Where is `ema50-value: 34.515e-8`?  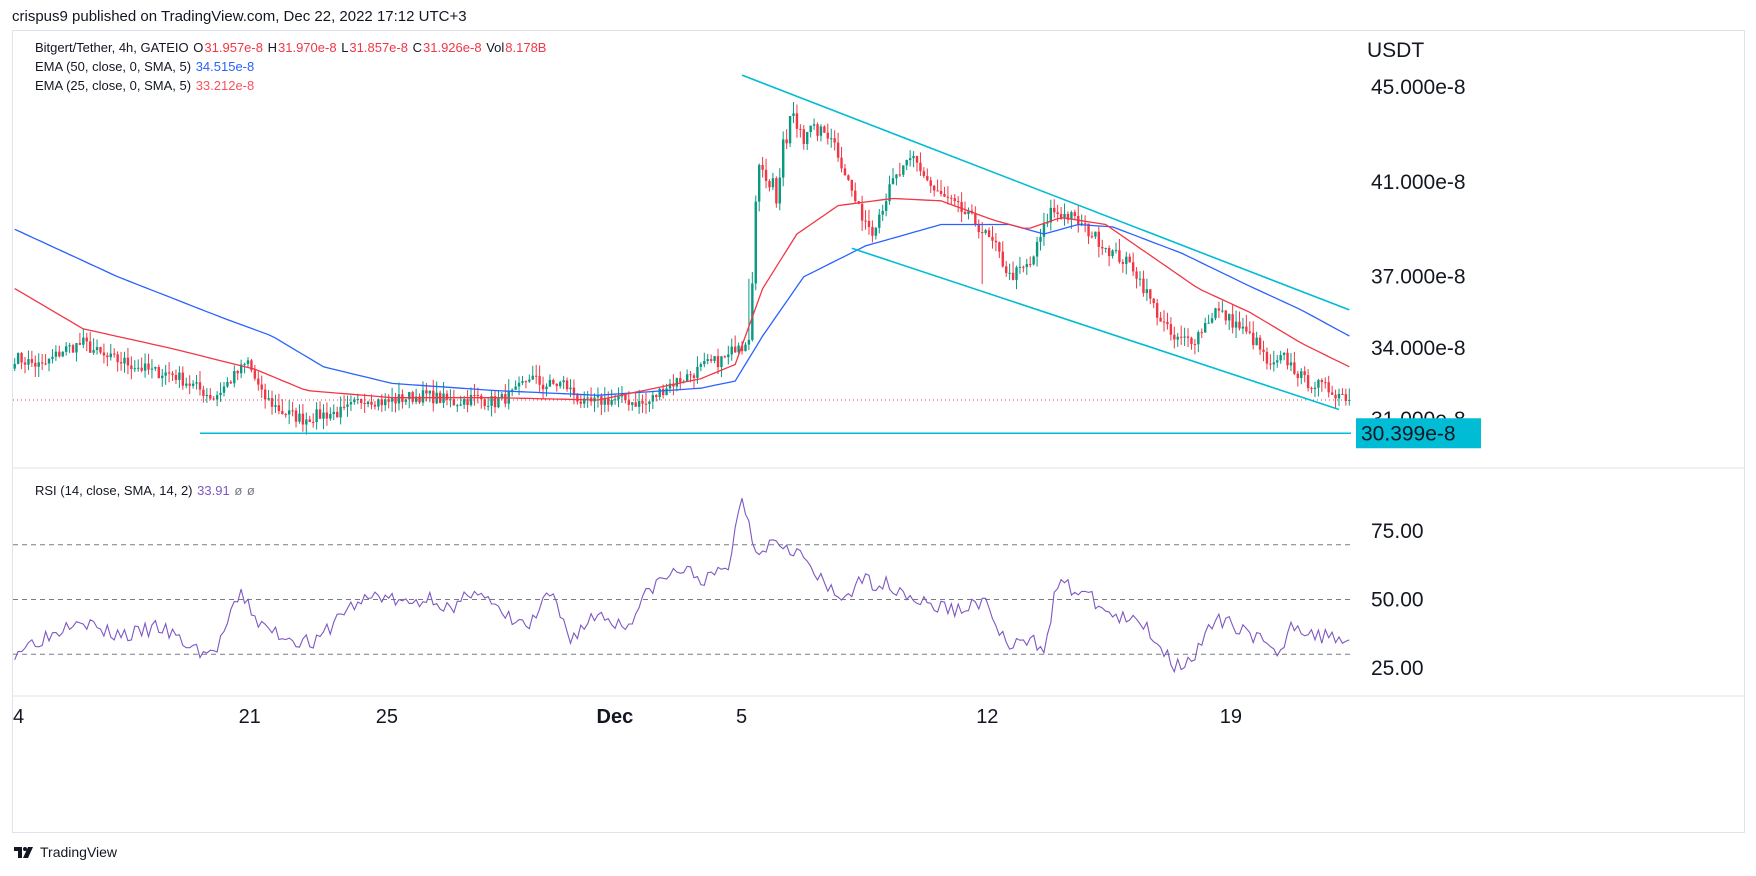 ema50-value: 34.515e-8 is located at coordinates (225, 66).